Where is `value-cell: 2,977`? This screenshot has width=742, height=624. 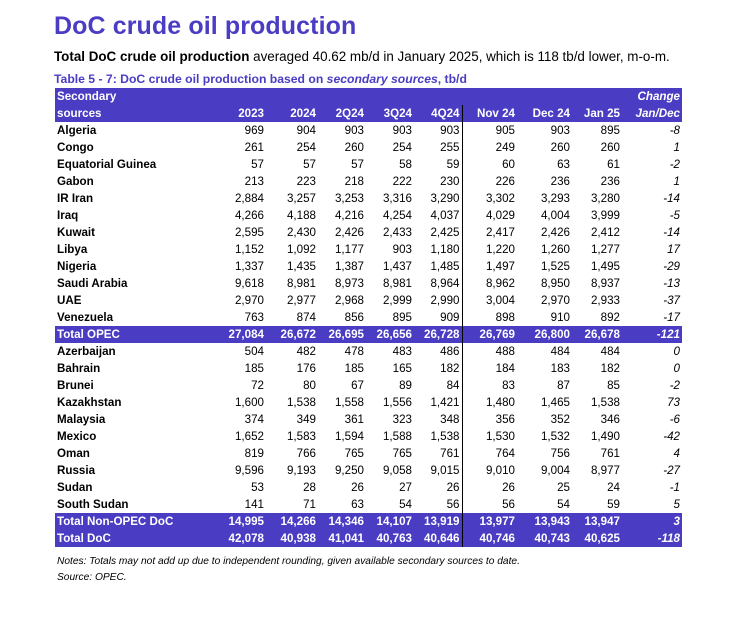
value-cell: 2,977 is located at coordinates (301, 300).